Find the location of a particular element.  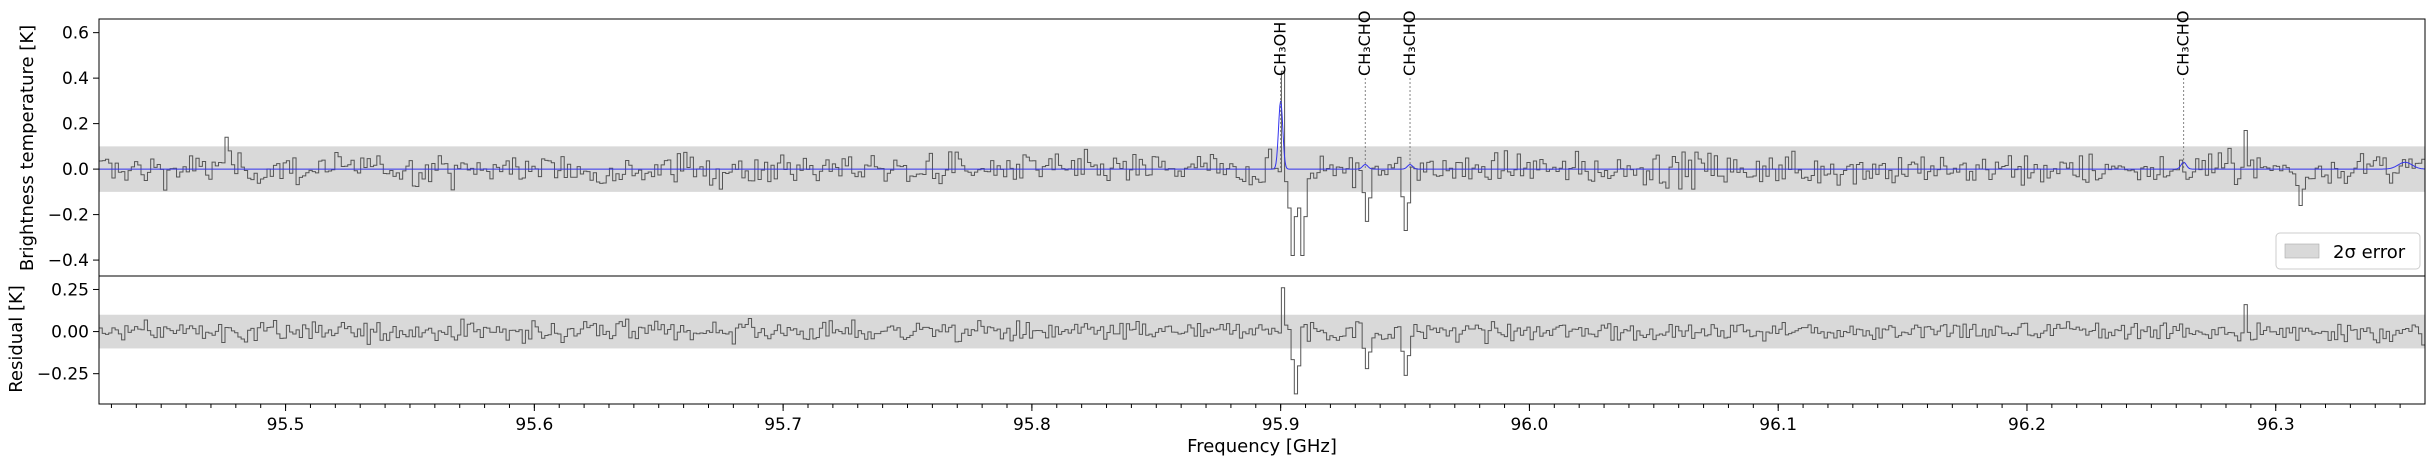

y-tick-label: 0.25 is located at coordinates (70, 290).